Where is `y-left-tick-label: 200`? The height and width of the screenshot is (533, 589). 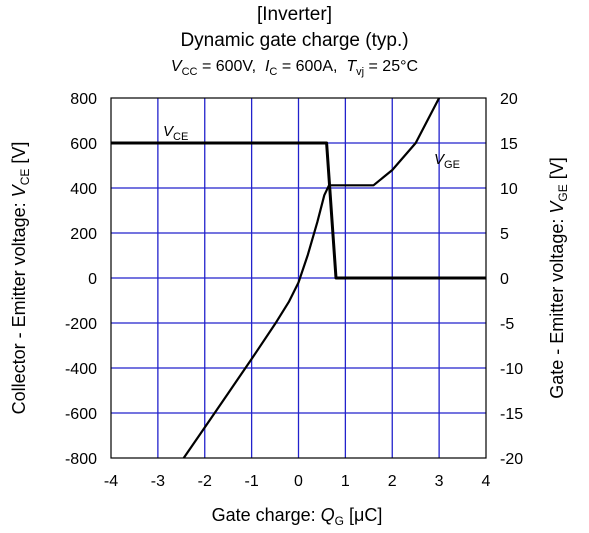 y-left-tick-label: 200 is located at coordinates (83, 234).